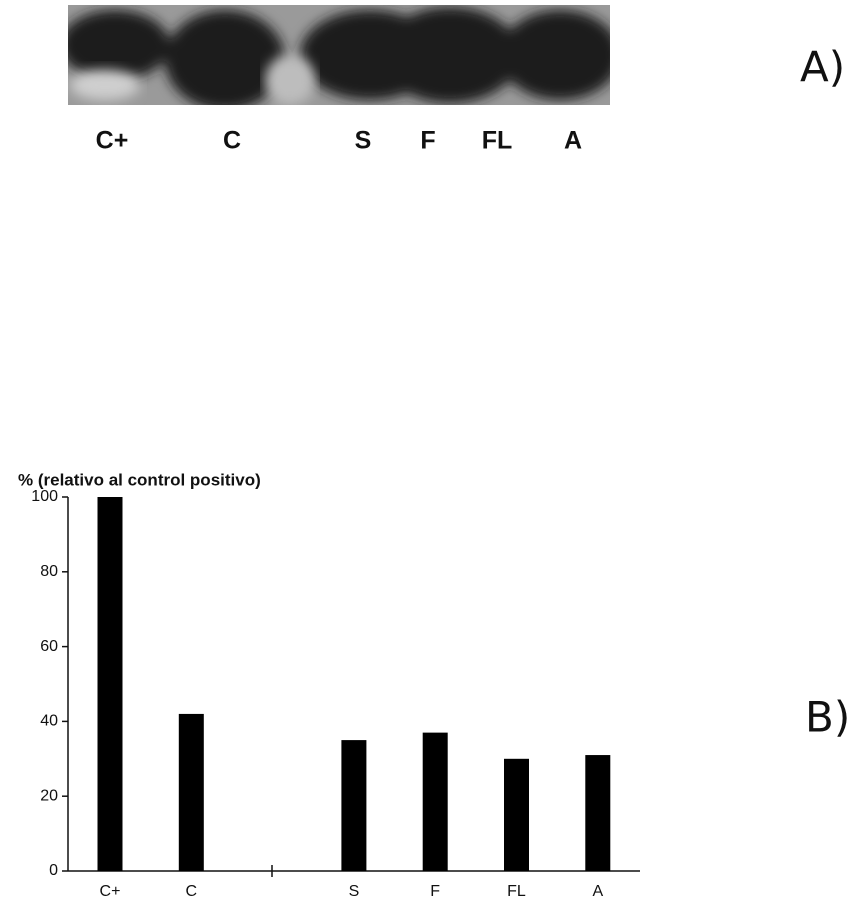 The height and width of the screenshot is (909, 862). I want to click on x-tick-label: A, so click(597, 891).